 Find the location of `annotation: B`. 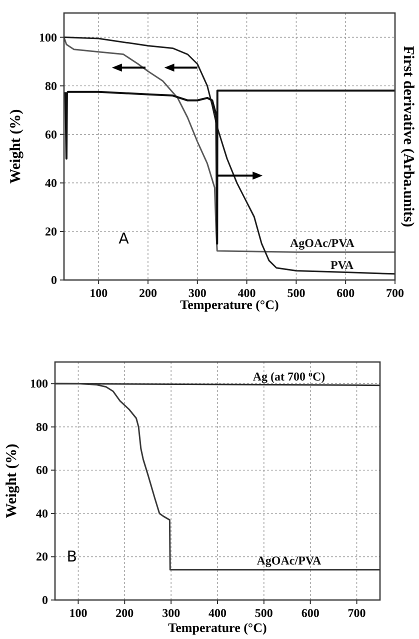

annotation: B is located at coordinates (71, 556).